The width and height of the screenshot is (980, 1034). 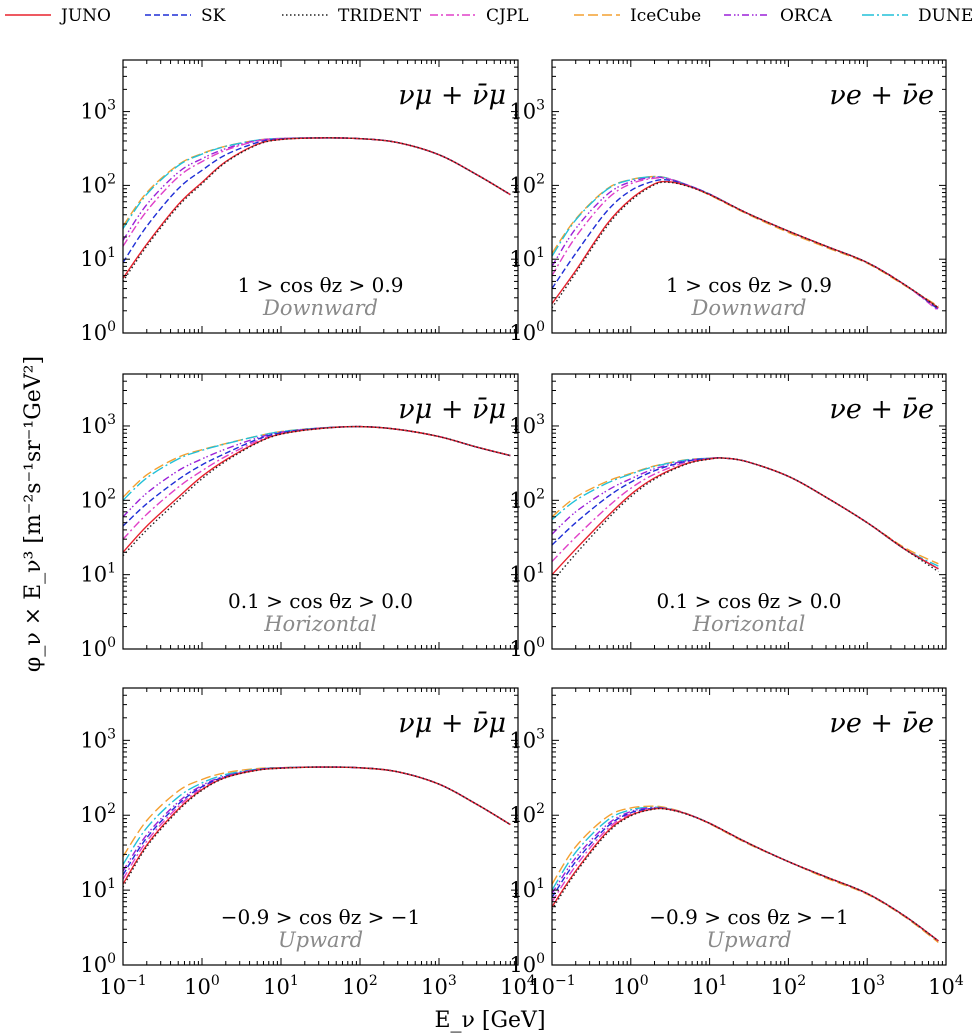 I want to click on legend-label: TRIDENT, so click(x=380, y=16).